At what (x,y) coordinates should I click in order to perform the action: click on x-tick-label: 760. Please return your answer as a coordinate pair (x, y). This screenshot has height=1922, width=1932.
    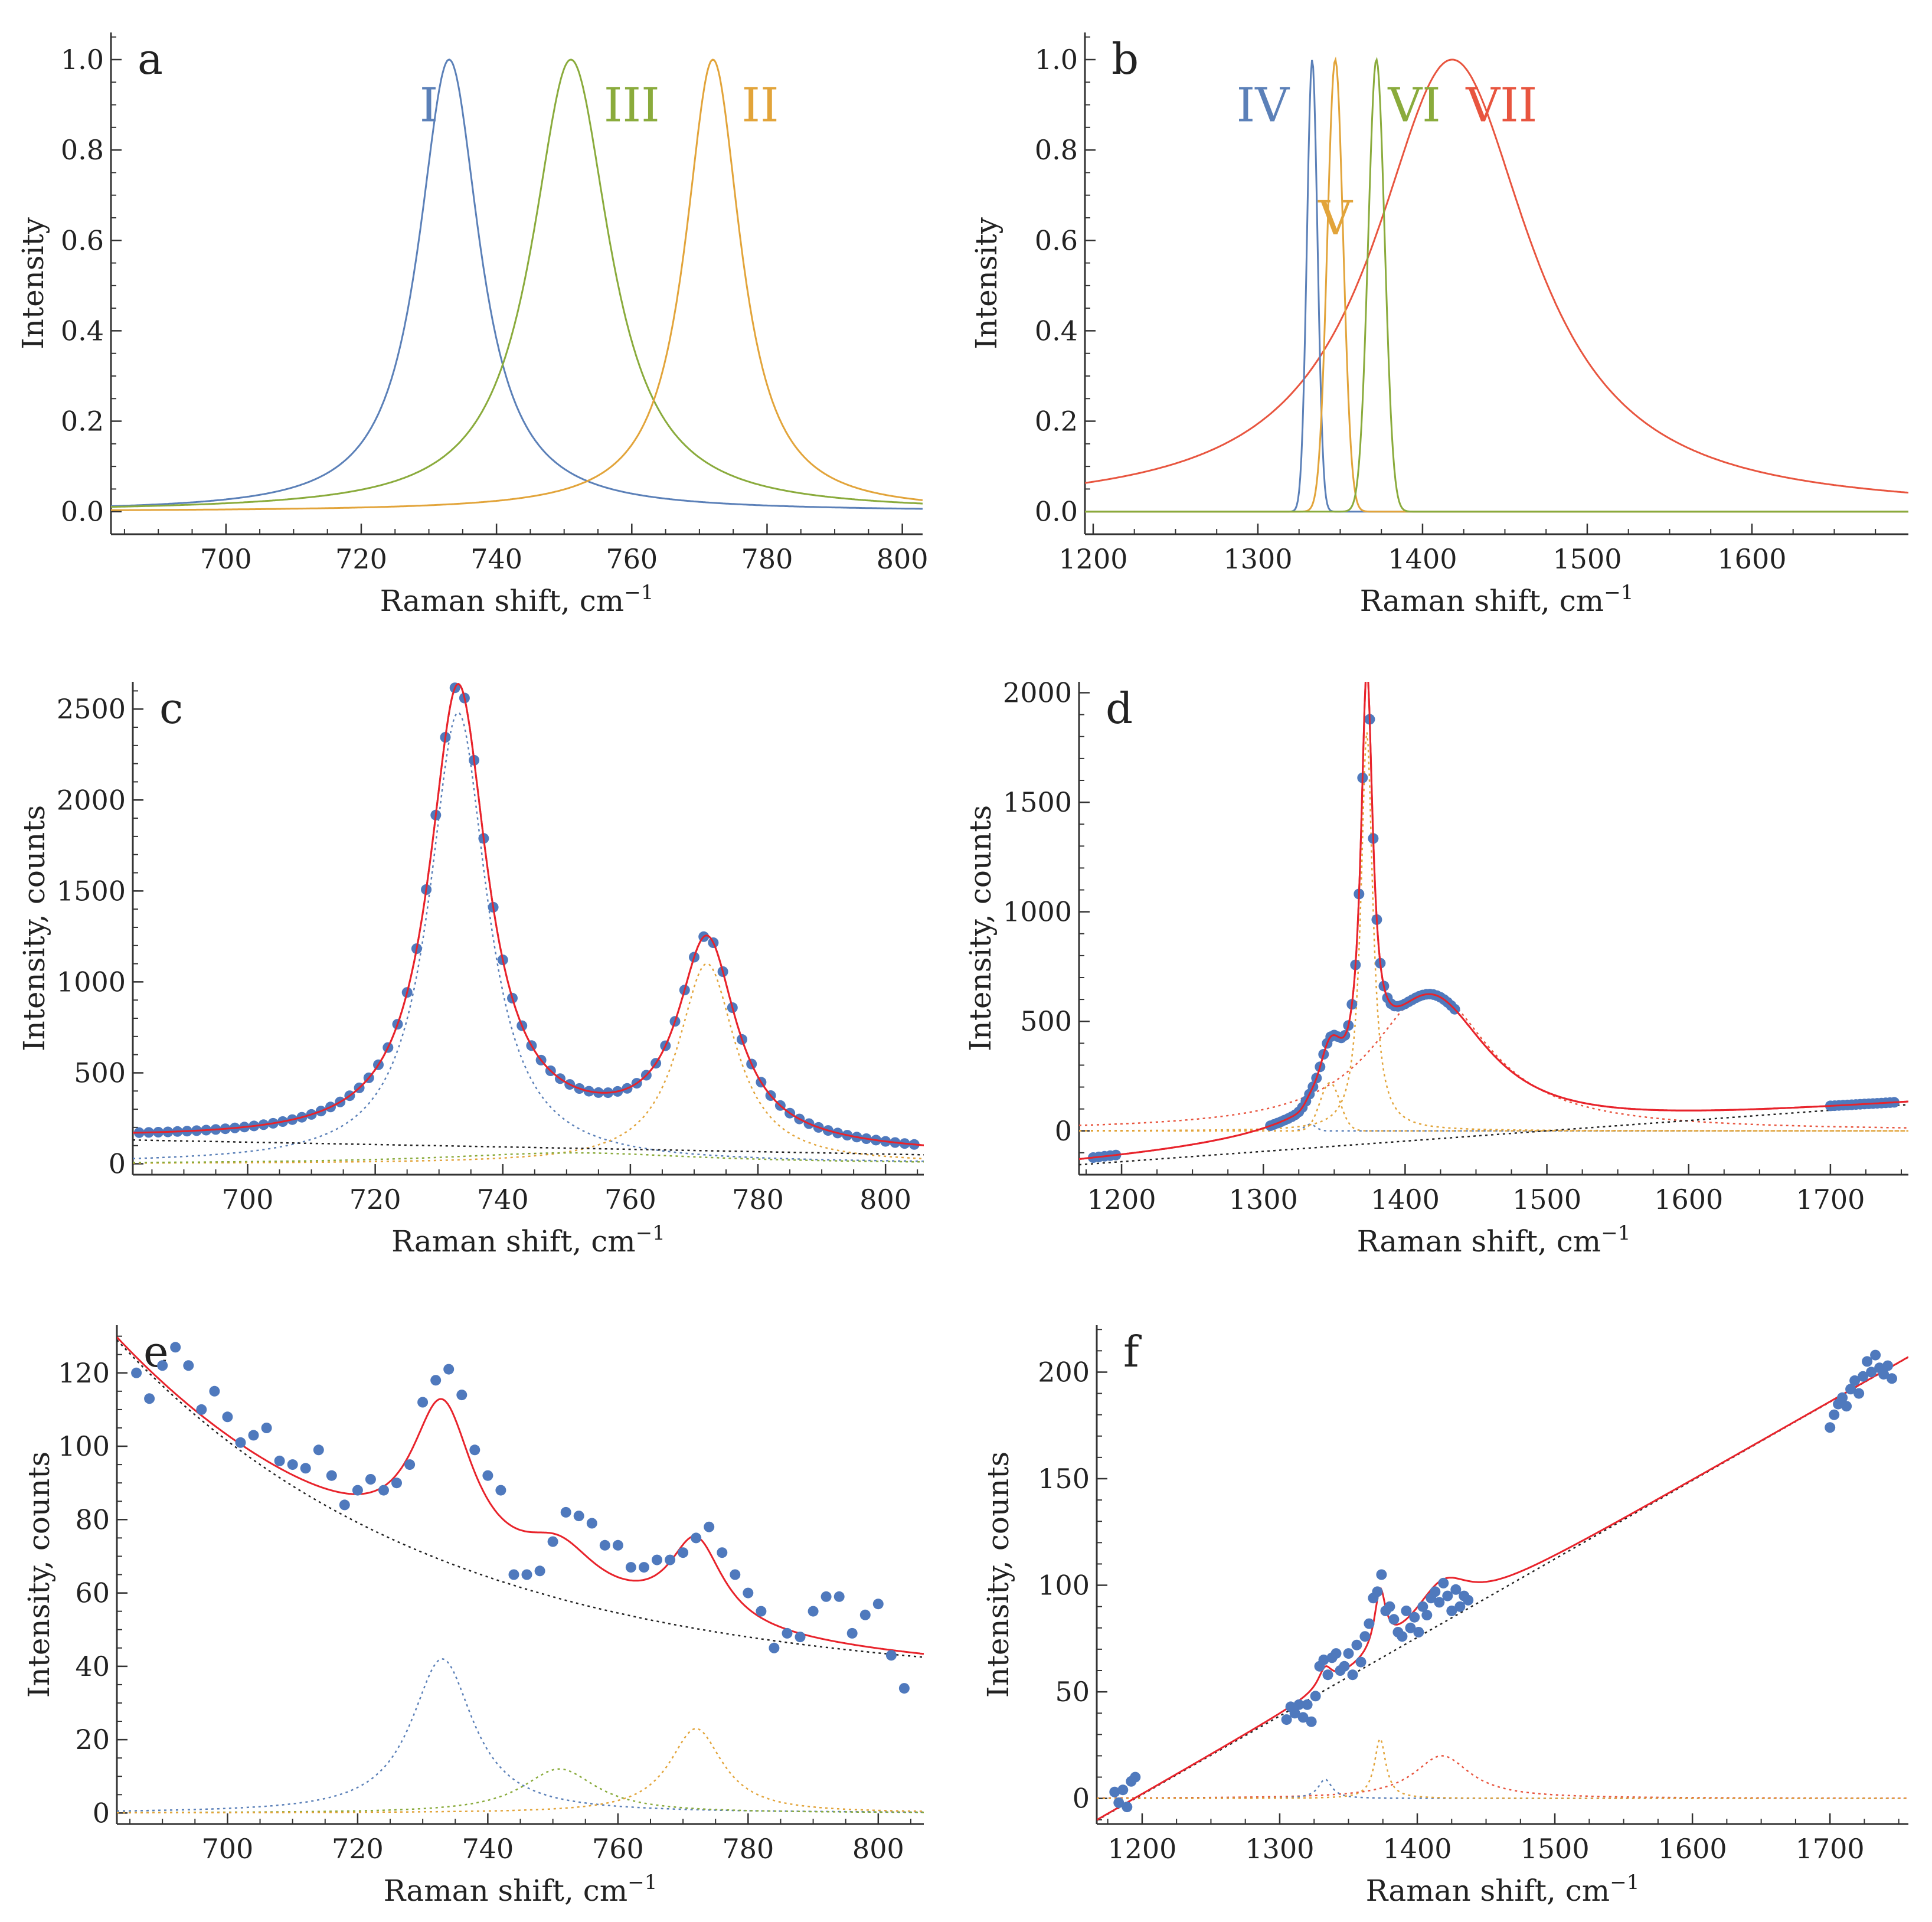
    Looking at the image, I should click on (632, 559).